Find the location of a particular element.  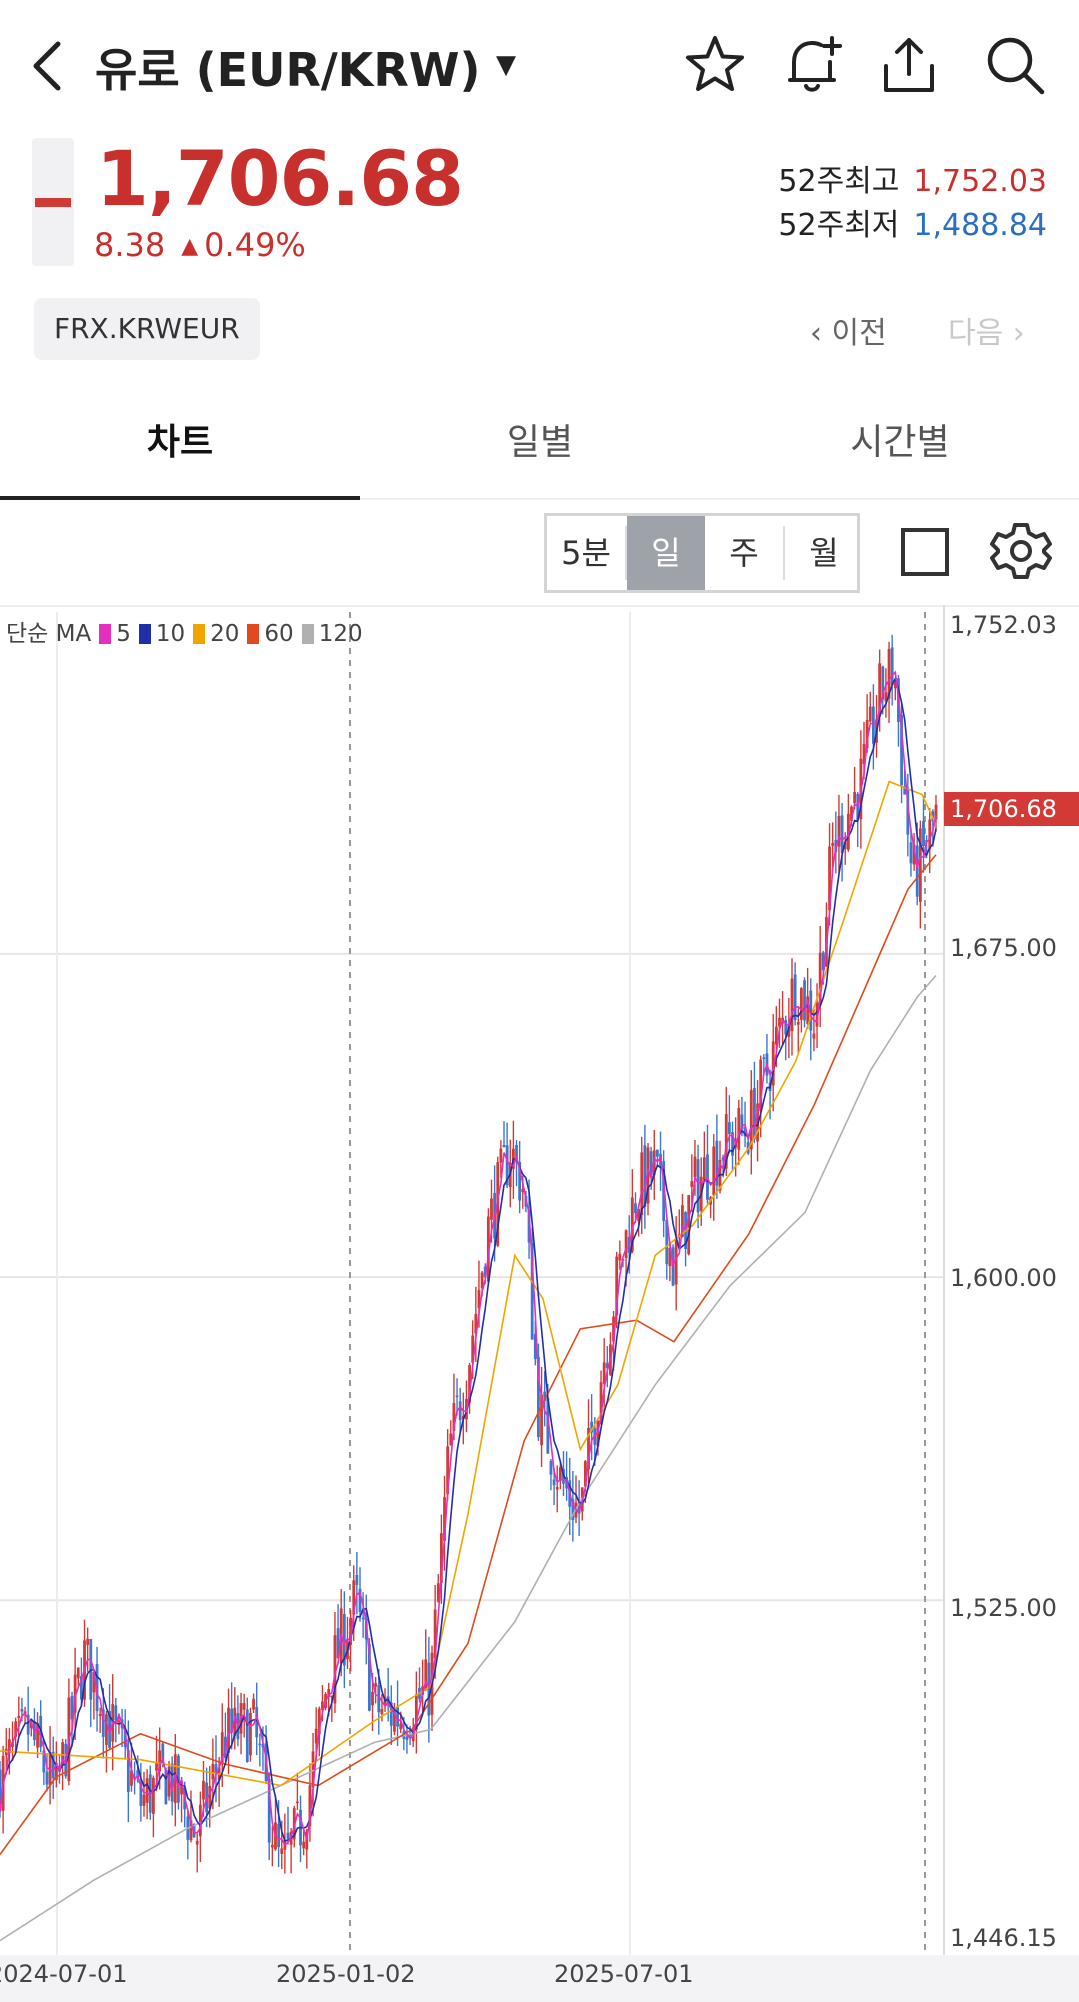

bell-plus-icon is located at coordinates (813, 65).